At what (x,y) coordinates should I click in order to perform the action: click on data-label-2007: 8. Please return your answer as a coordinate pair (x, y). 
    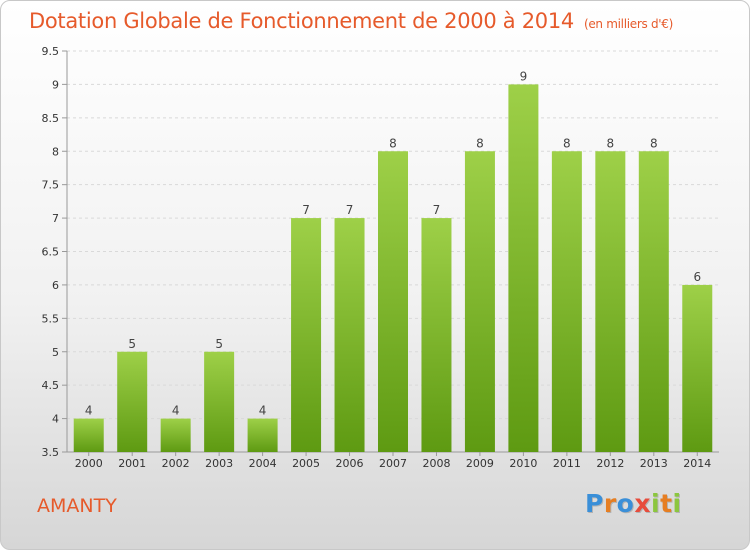
    Looking at the image, I should click on (393, 143).